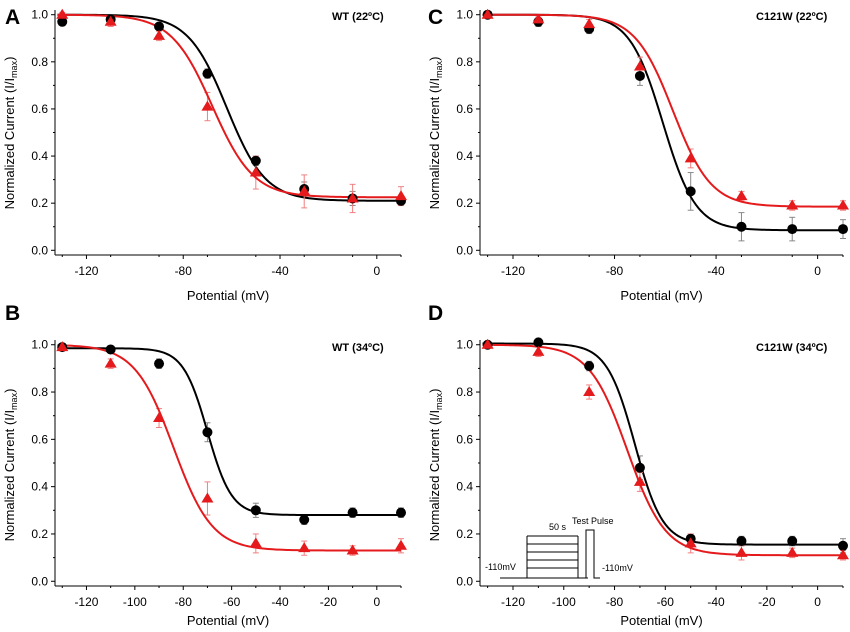 Image resolution: width=850 pixels, height=632 pixels. Describe the element at coordinates (358, 348) in the screenshot. I see `panel-title: WT (34ºC)` at that location.